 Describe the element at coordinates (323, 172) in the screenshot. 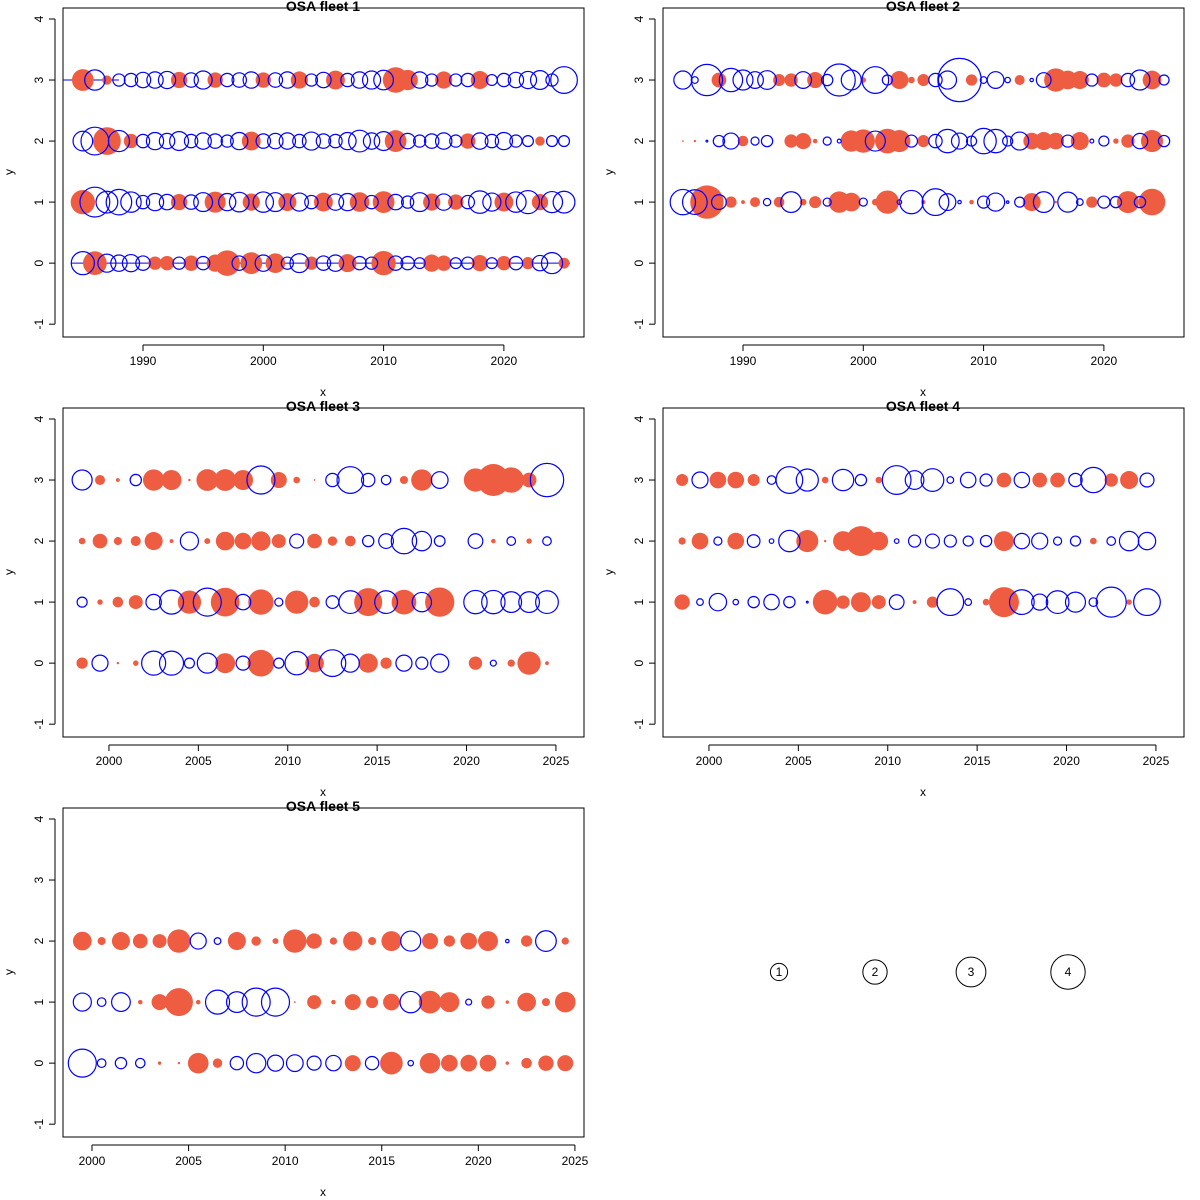

I see `plot-frame` at that location.